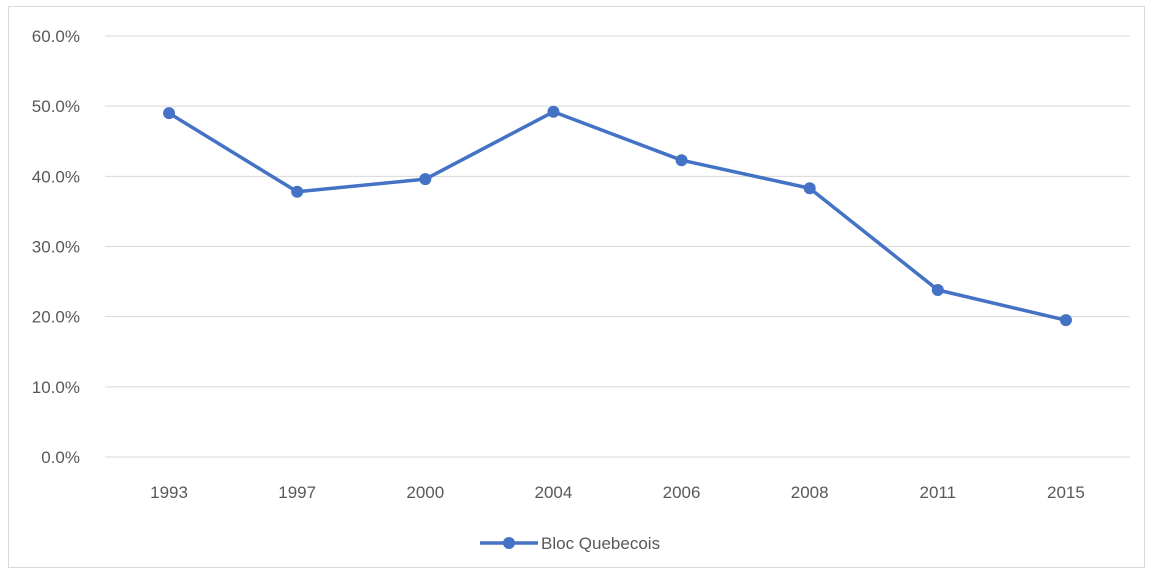 The height and width of the screenshot is (575, 1153). Describe the element at coordinates (809, 188) in the screenshot. I see `data-point-2008` at that location.